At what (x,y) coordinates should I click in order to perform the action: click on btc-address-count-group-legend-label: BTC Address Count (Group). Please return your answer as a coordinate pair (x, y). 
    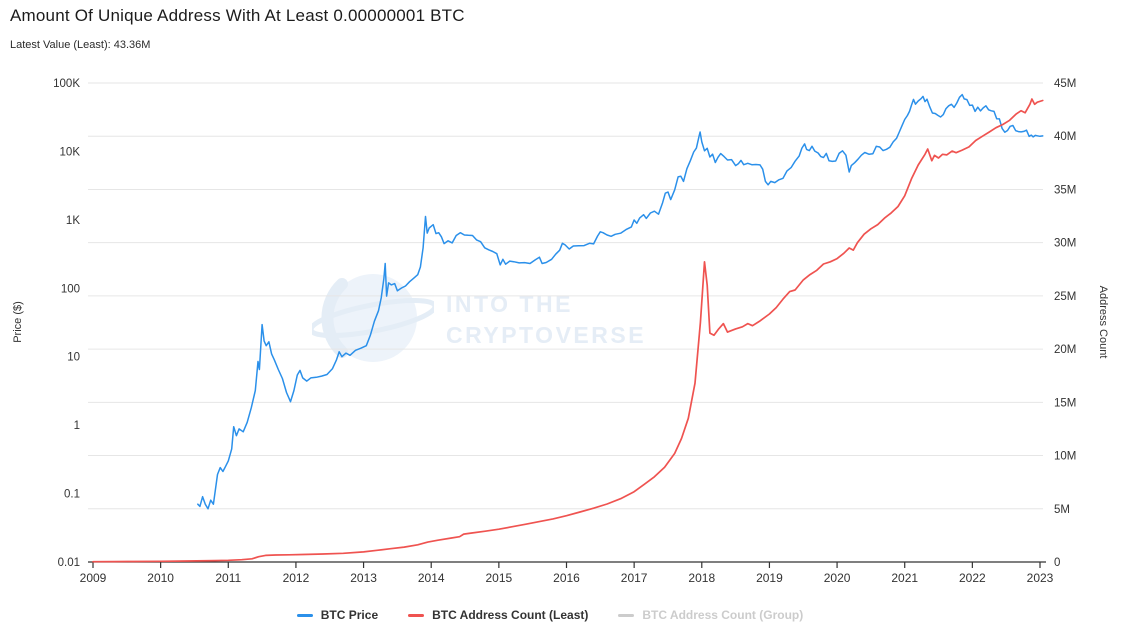
    Looking at the image, I should click on (723, 615).